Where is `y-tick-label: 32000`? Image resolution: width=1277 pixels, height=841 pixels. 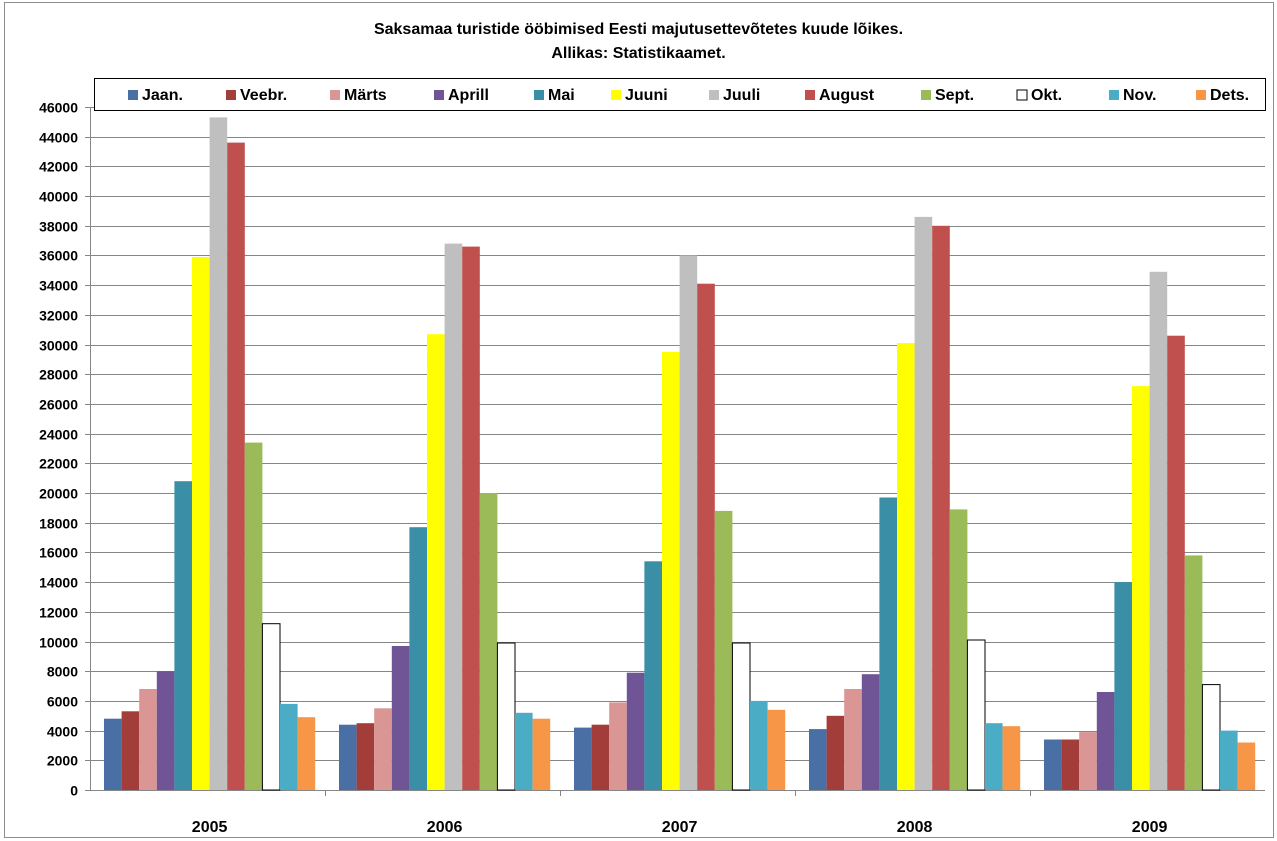 y-tick-label: 32000 is located at coordinates (58, 316).